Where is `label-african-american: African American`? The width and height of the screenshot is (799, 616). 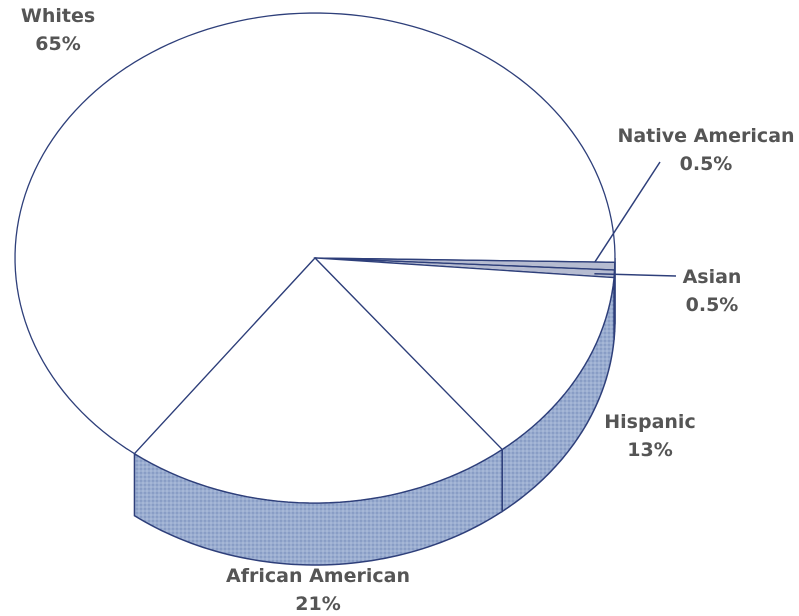 label-african-american: African American is located at coordinates (318, 576).